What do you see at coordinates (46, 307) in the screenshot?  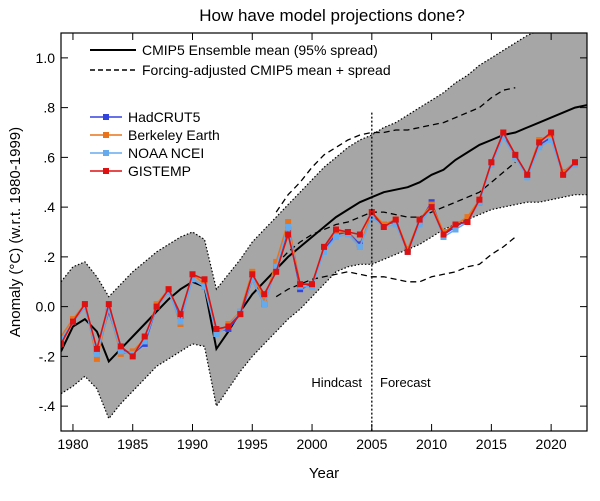 I see `y-tick-label: 0.0` at bounding box center [46, 307].